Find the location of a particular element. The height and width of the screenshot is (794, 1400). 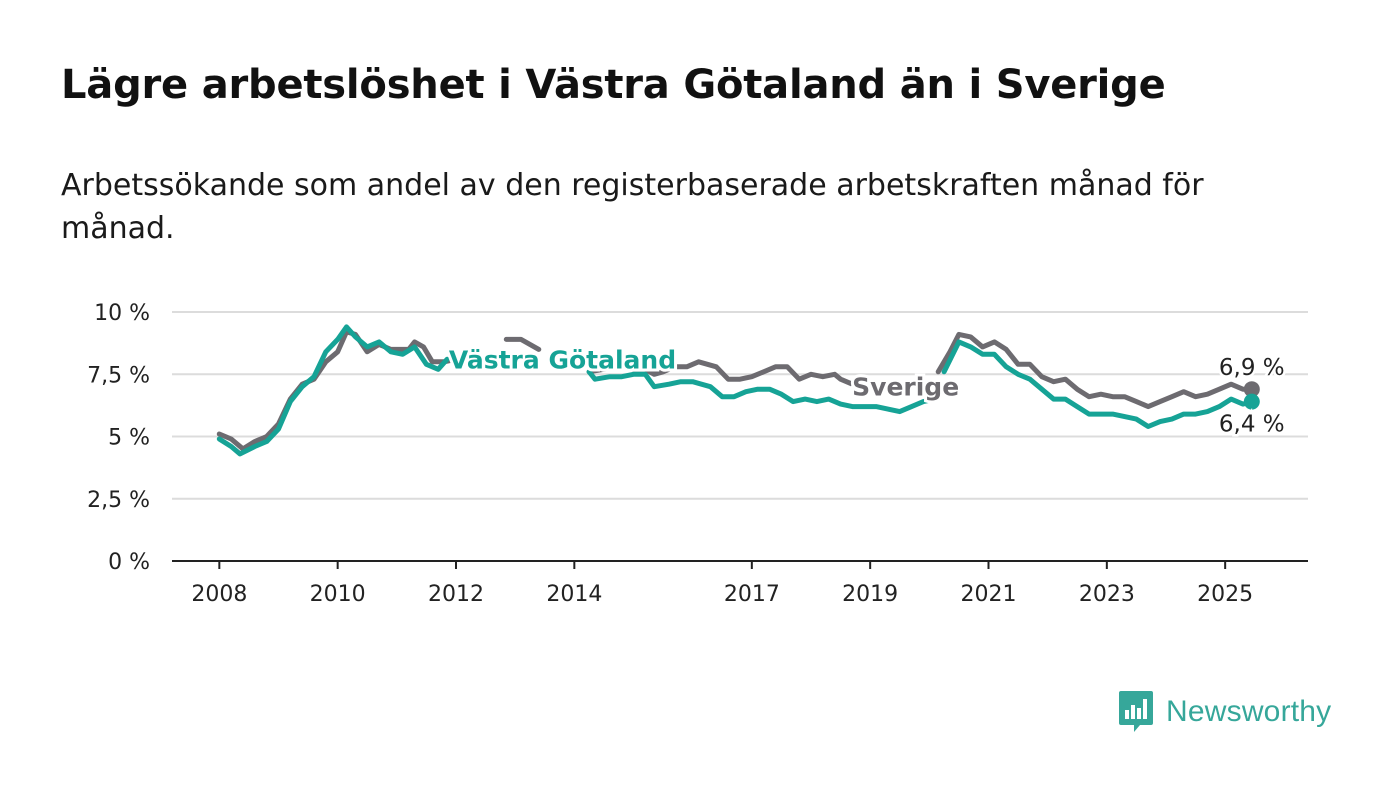

x-tick-label: 2008 is located at coordinates (219, 594).